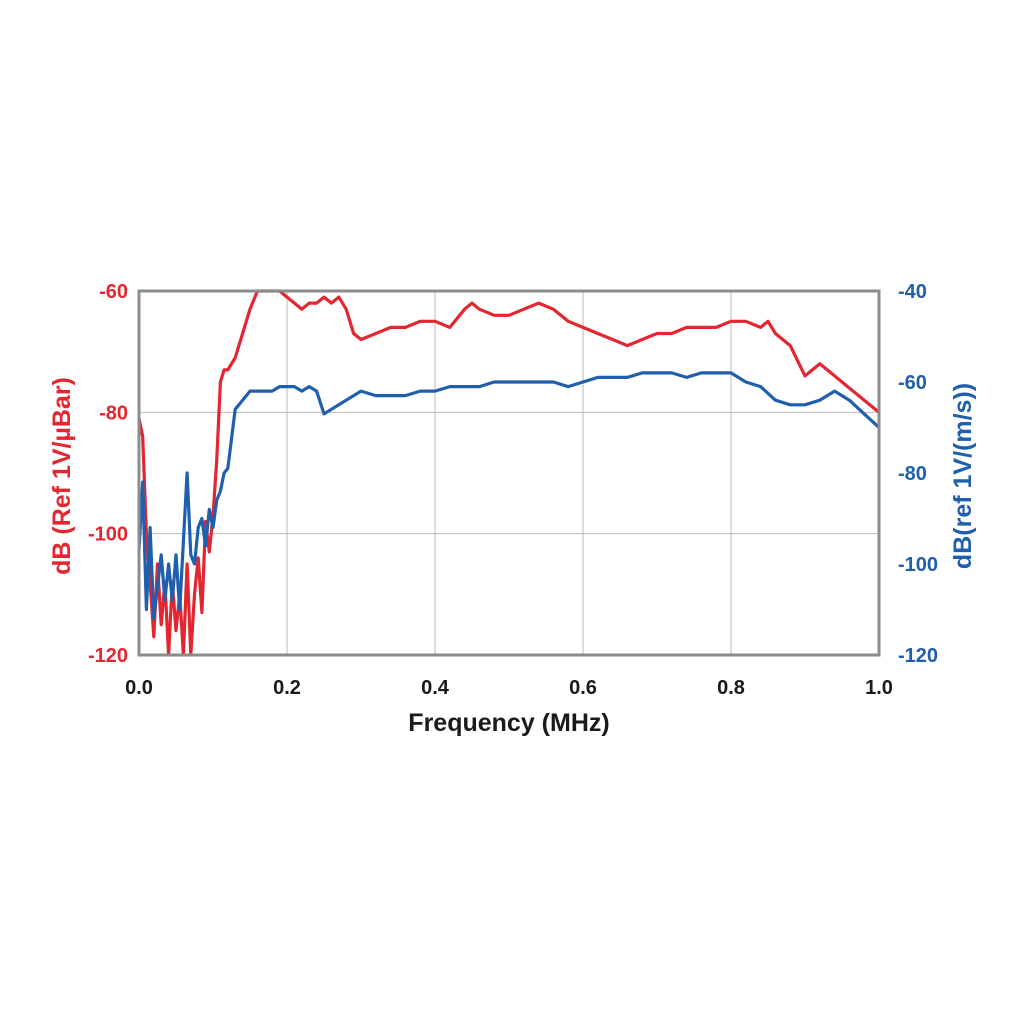 This screenshot has height=1024, width=1024. What do you see at coordinates (108, 474) in the screenshot?
I see `left-y-tick-labels: -60 -80 -100 -120` at bounding box center [108, 474].